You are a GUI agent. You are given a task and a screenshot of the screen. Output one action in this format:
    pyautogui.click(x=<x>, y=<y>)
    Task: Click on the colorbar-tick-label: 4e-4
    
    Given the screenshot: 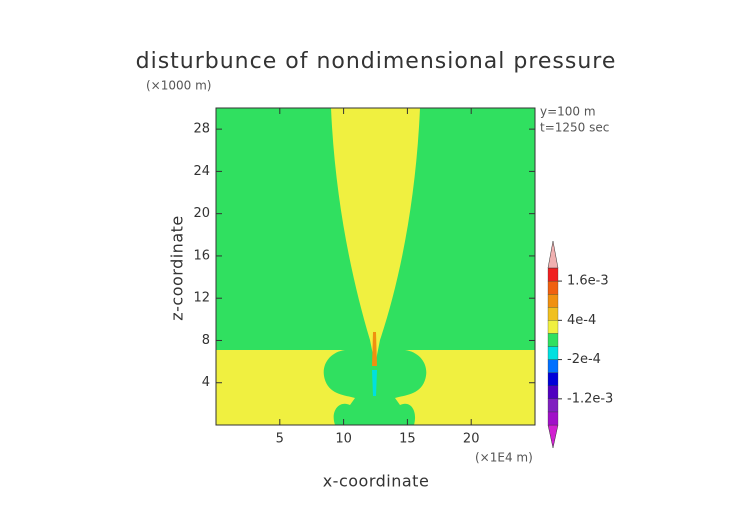 What is the action you would take?
    pyautogui.click(x=581, y=320)
    